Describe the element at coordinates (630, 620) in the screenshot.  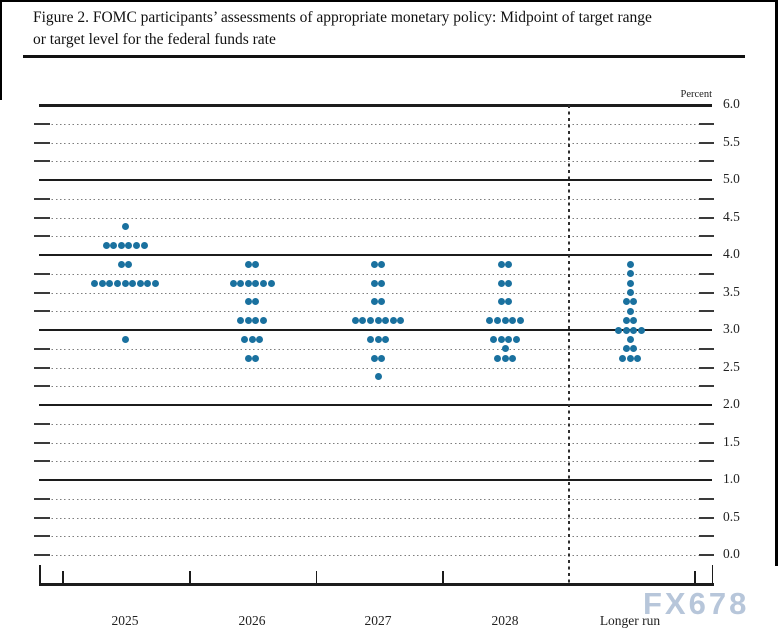
I see `x-category-label: Longer run` at that location.